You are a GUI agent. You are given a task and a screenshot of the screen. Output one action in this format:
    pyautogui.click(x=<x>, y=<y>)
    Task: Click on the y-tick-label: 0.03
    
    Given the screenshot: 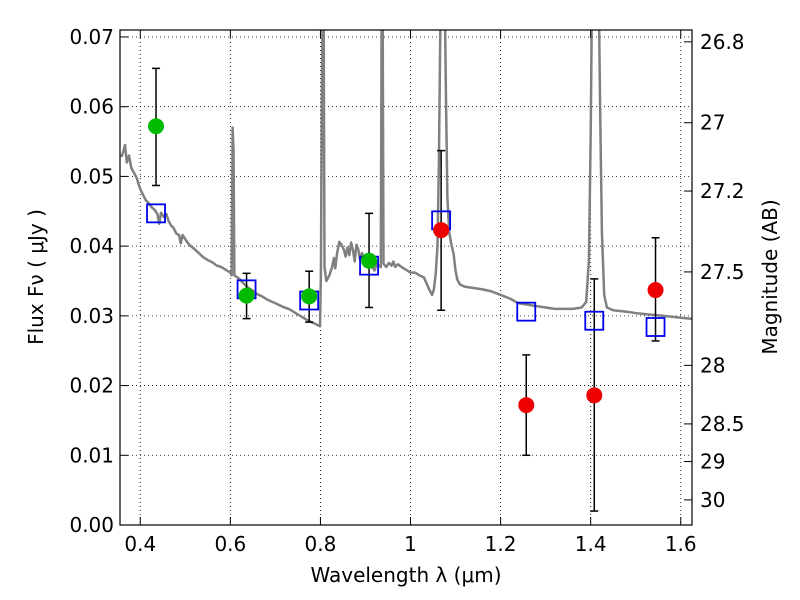 What is the action you would take?
    pyautogui.click(x=91, y=316)
    